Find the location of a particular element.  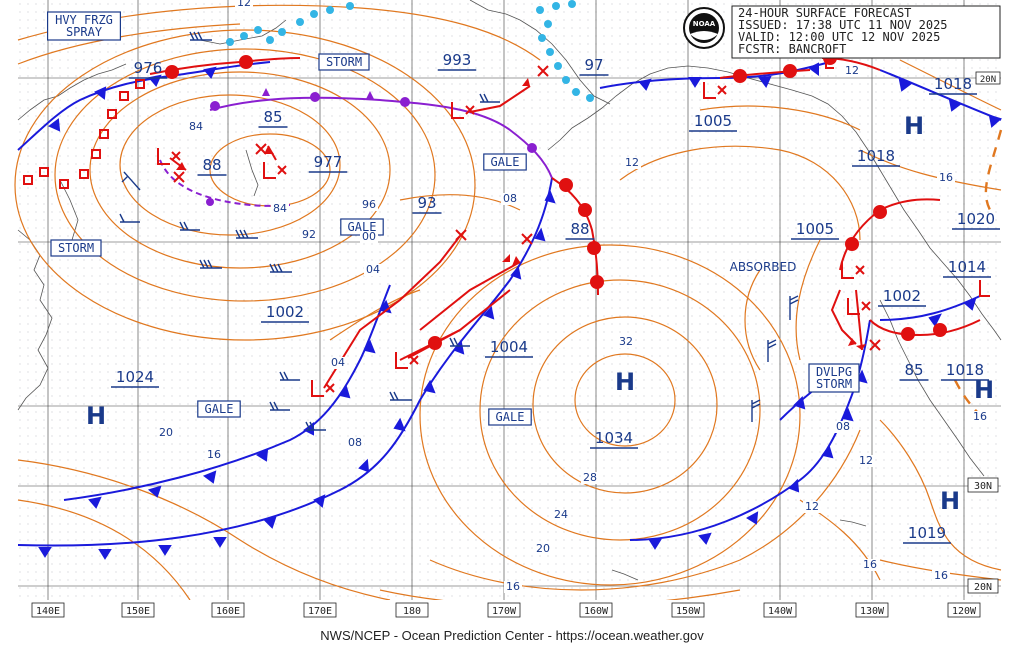

isobar-value: 84 is located at coordinates (280, 208).